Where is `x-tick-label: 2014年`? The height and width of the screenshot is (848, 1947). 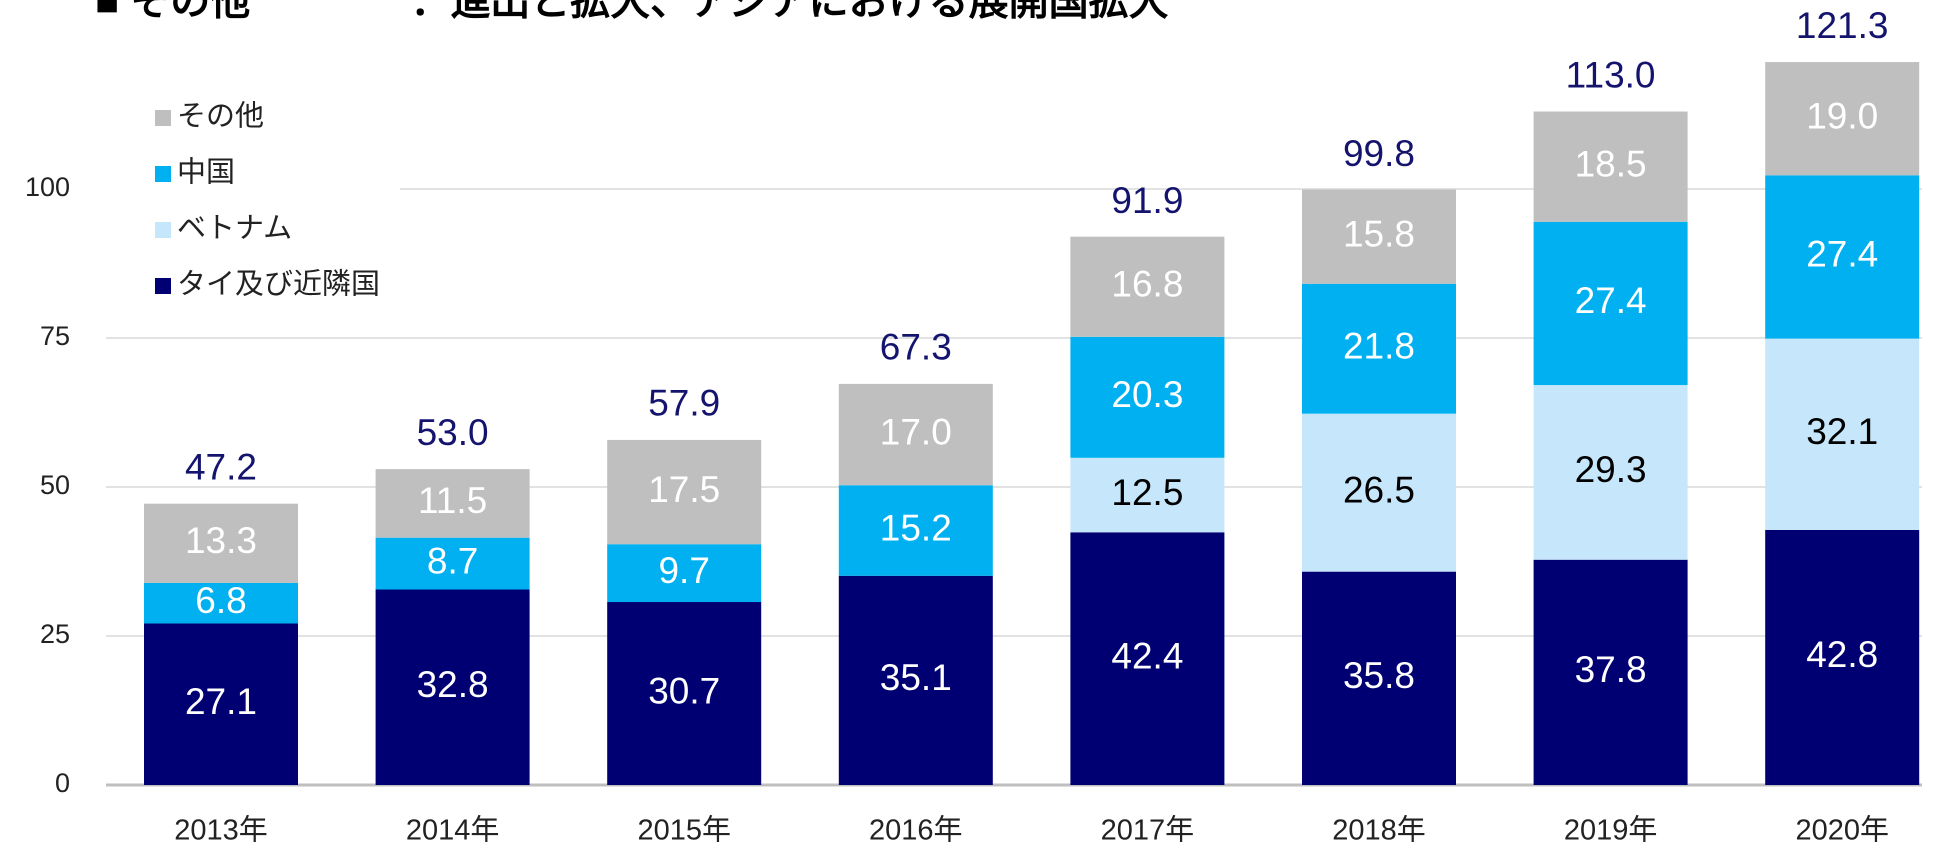
x-tick-label: 2014年 is located at coordinates (453, 830).